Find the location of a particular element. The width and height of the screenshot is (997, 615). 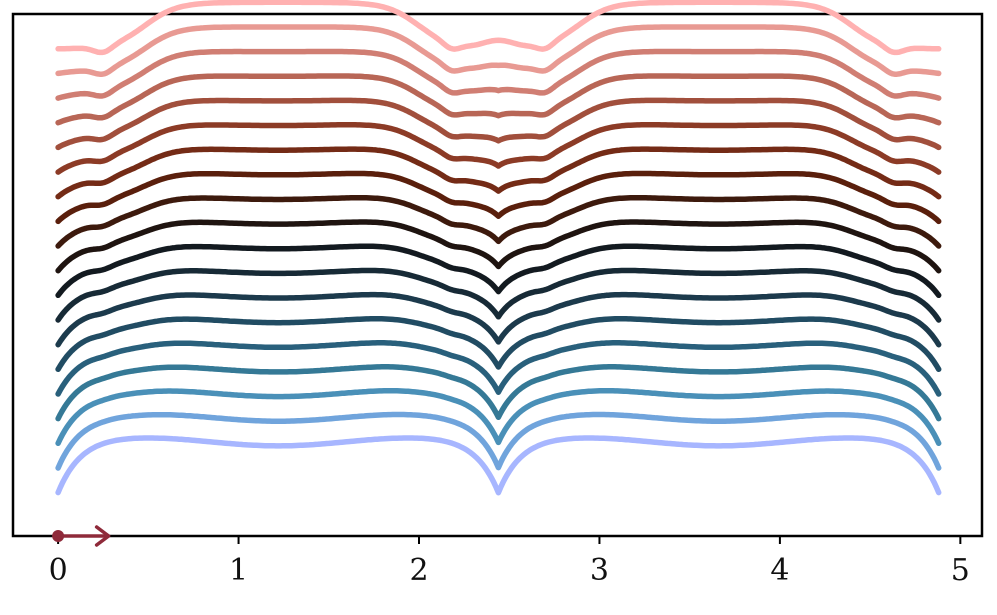

x-tick-label: 1 is located at coordinates (238, 570).